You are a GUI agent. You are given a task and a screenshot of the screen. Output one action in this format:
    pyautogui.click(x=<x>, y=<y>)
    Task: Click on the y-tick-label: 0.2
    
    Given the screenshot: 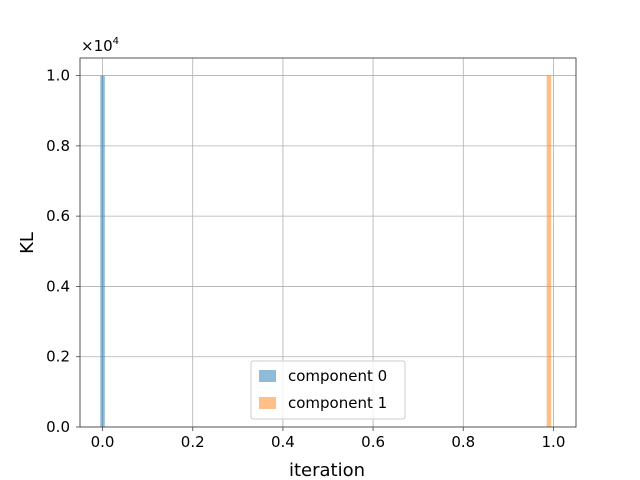 What is the action you would take?
    pyautogui.click(x=58, y=357)
    